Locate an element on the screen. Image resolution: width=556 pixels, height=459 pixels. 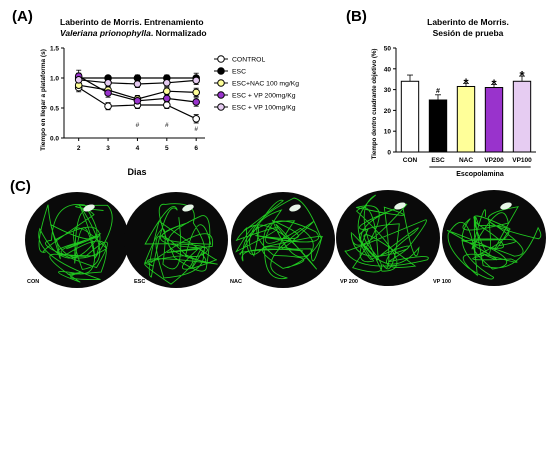
chart-a-legend-label: CONTROL is located at coordinates (248, 60).